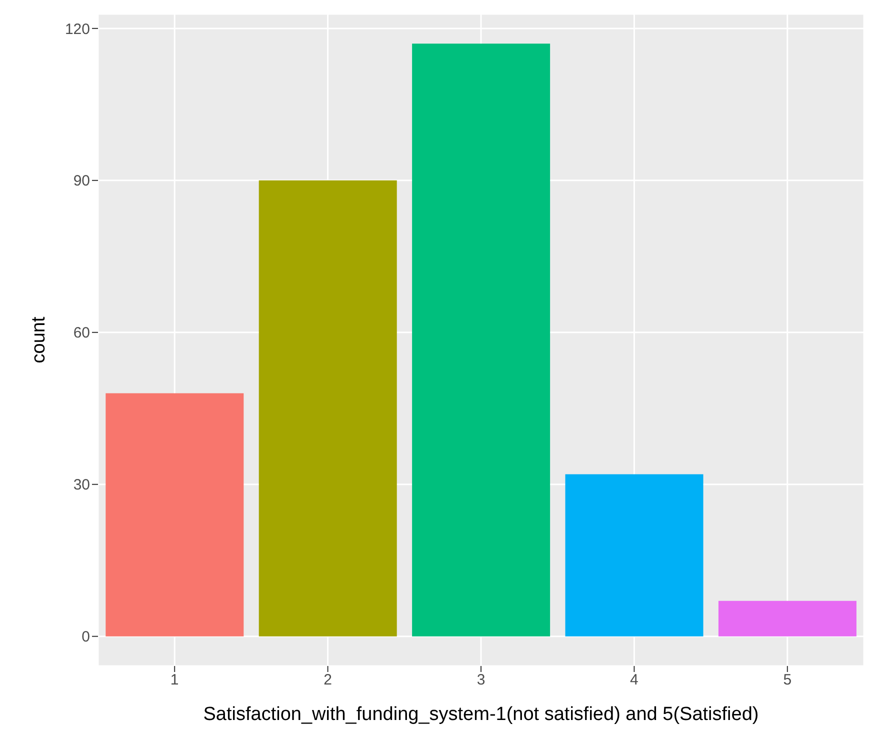 The image size is (875, 738). Describe the element at coordinates (174, 680) in the screenshot. I see `x-tick-label: 1` at that location.